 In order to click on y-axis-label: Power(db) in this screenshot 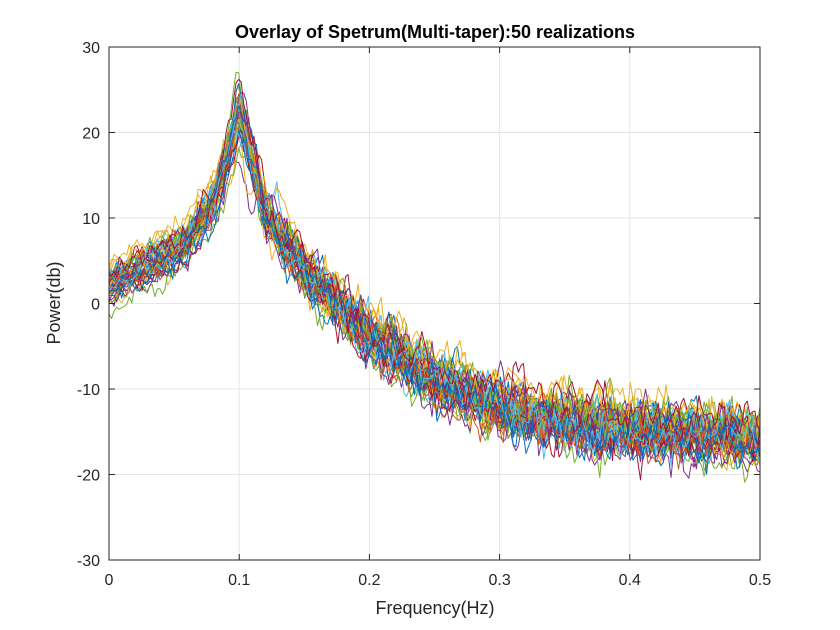, I will do `click(54, 302)`.